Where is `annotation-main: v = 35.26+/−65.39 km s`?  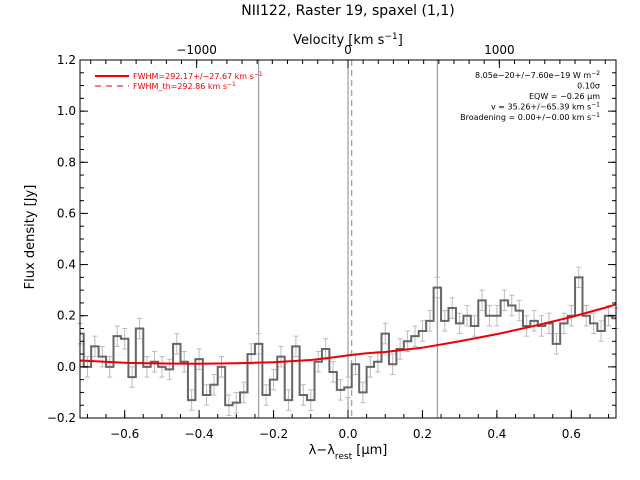
annotation-main: v = 35.26+/−65.39 km s is located at coordinates (541, 107).